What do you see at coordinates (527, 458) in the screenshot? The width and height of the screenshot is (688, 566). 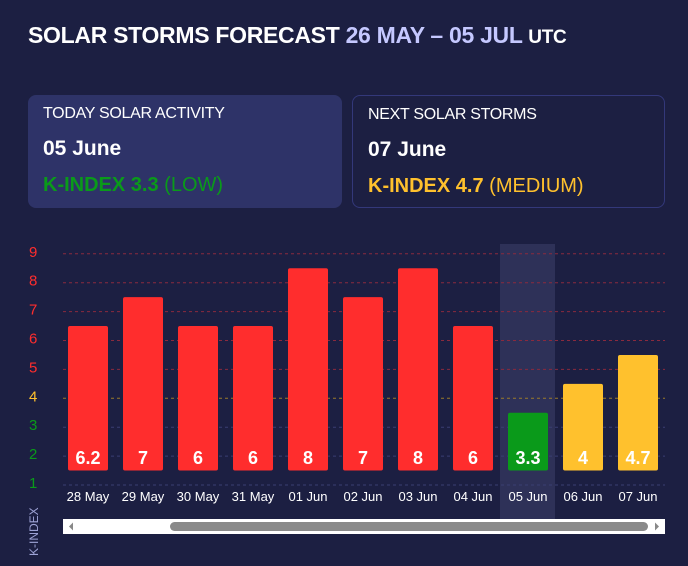 I see `bar-value-label: 3.3` at bounding box center [527, 458].